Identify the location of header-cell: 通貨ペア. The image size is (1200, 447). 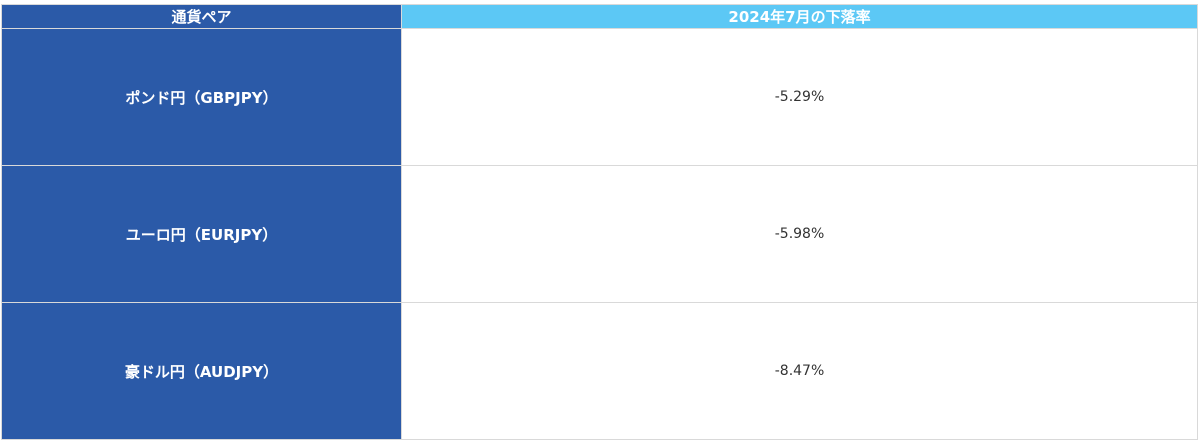
(201, 16).